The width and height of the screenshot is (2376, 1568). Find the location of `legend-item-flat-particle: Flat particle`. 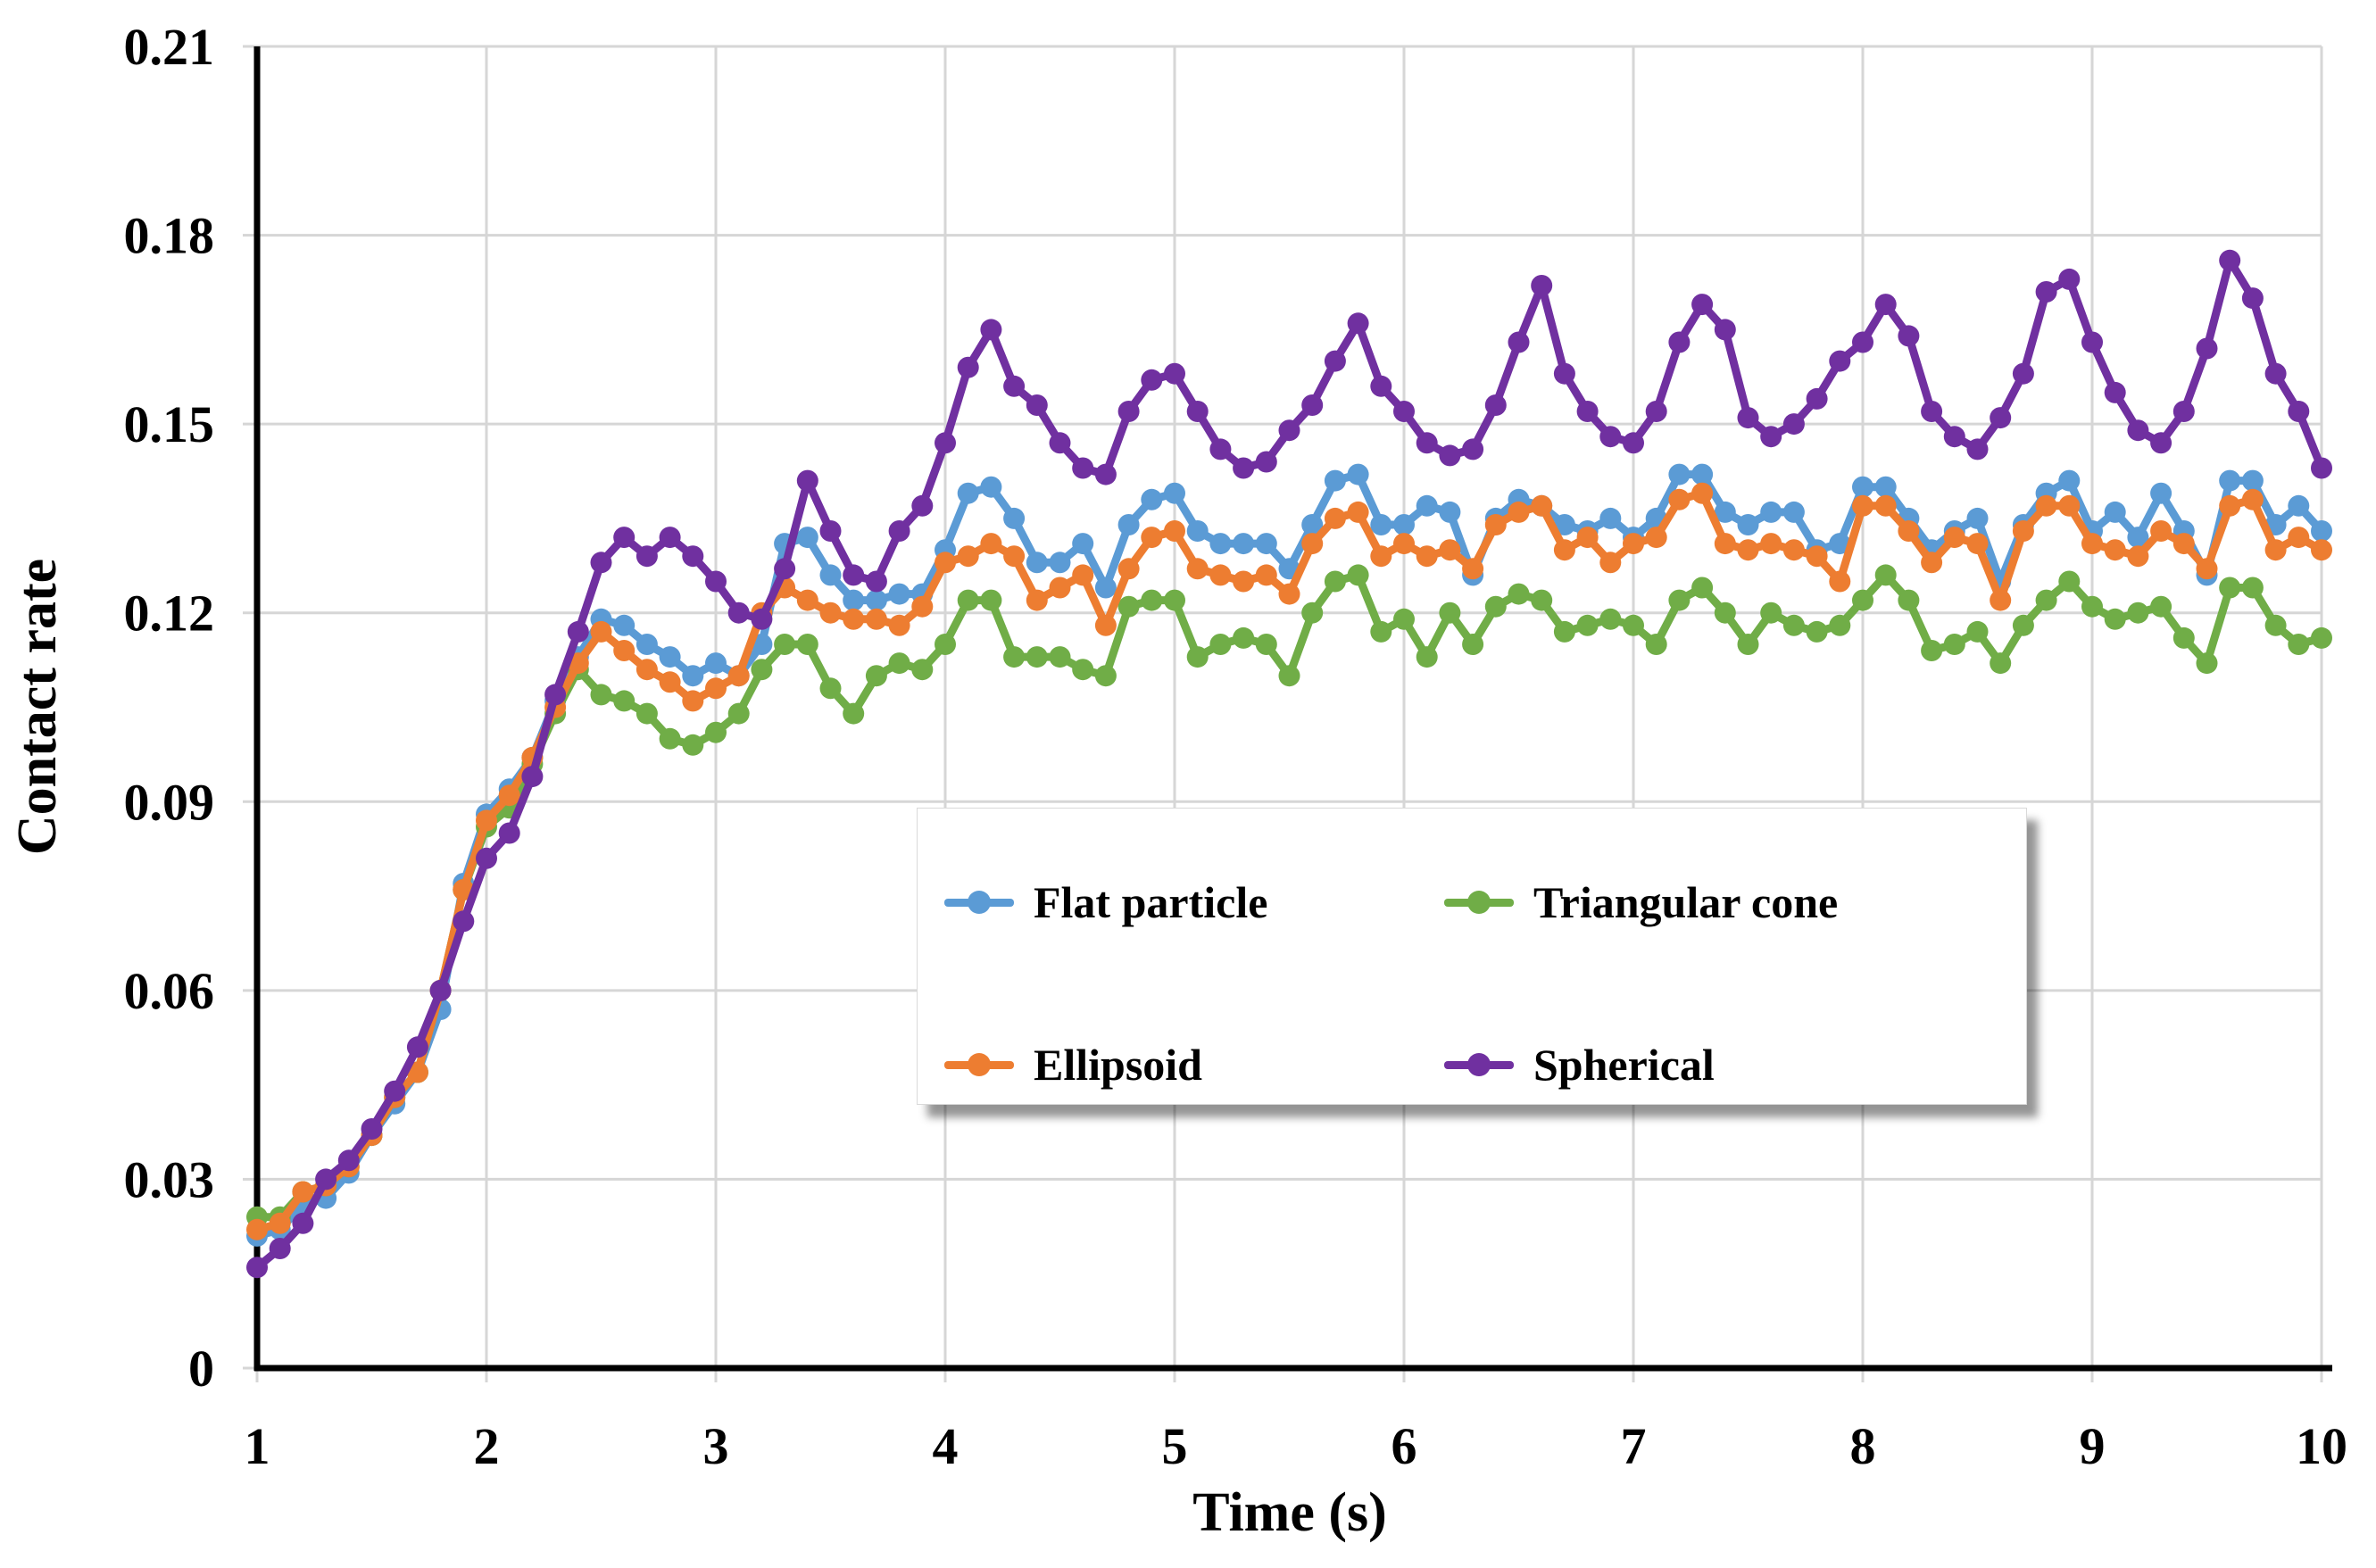

legend-item-flat-particle: Flat particle is located at coordinates (1194, 902).